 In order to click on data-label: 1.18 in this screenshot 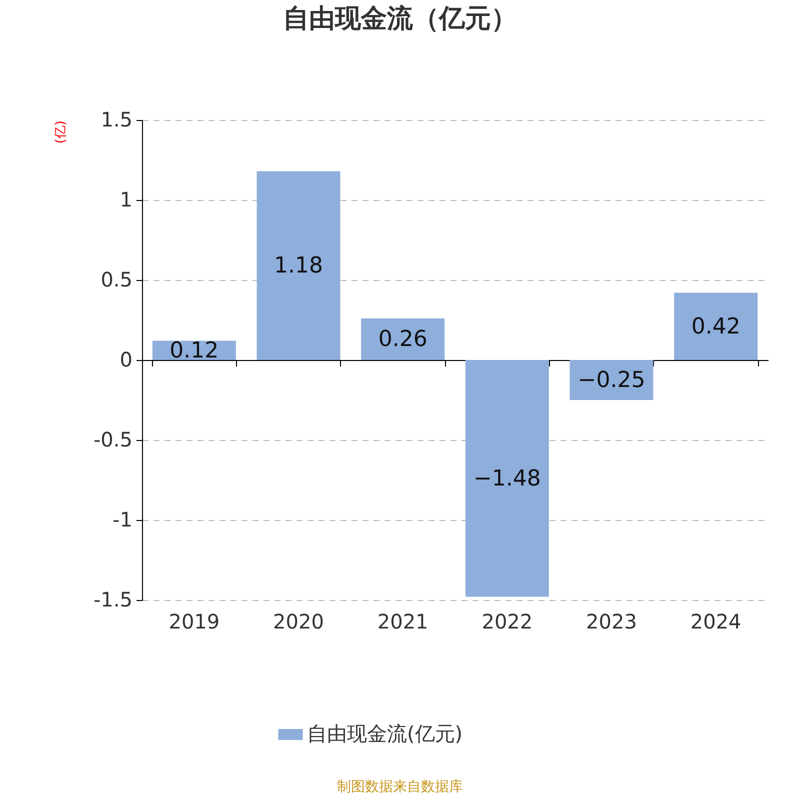, I will do `click(298, 266)`.